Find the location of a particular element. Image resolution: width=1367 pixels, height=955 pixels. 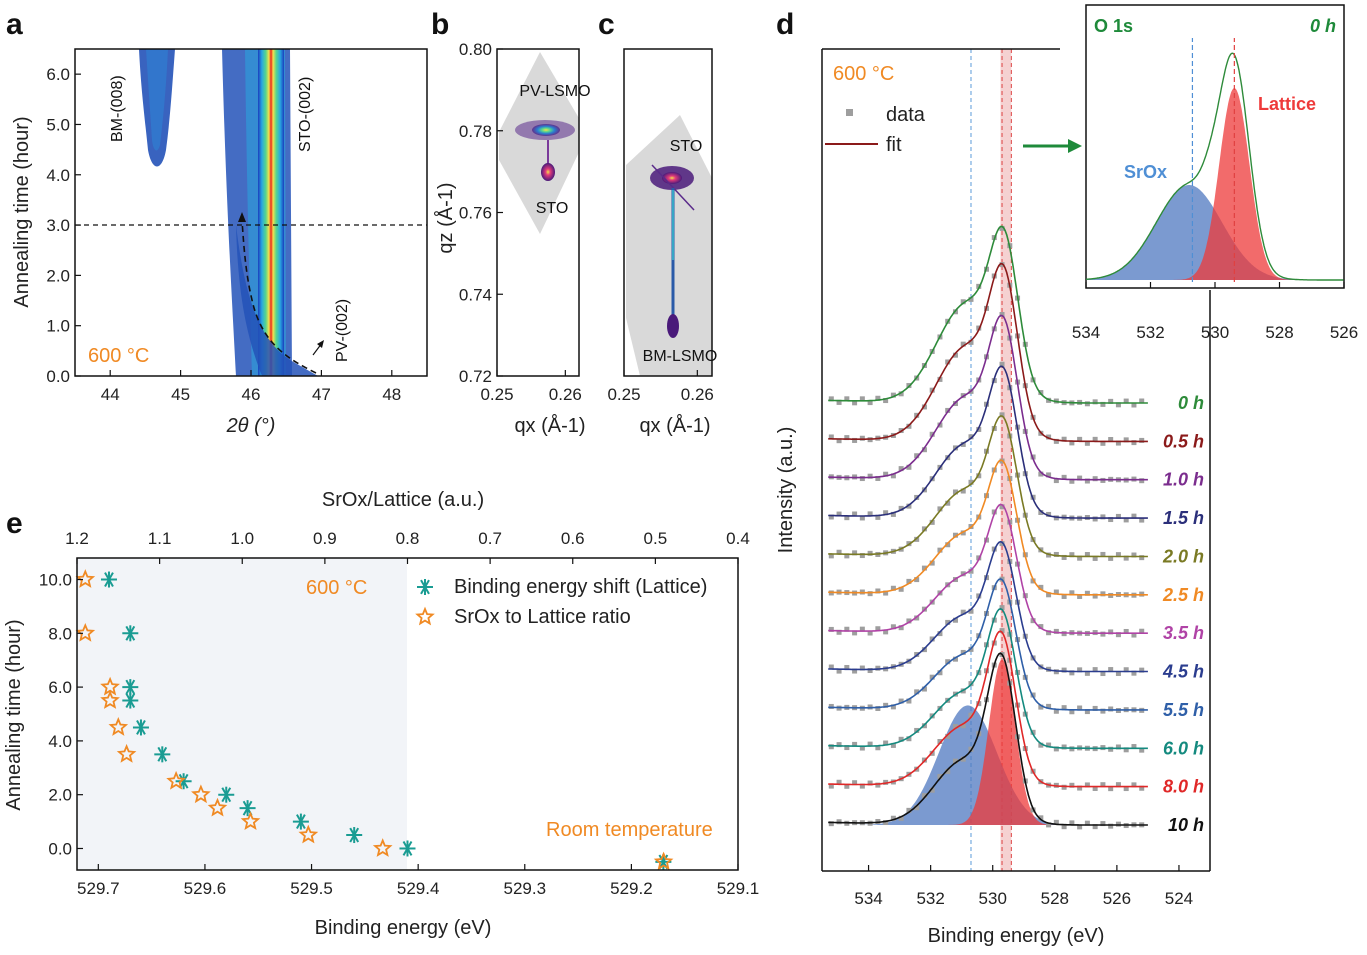

time-label-10h: 10 h is located at coordinates (1186, 825).